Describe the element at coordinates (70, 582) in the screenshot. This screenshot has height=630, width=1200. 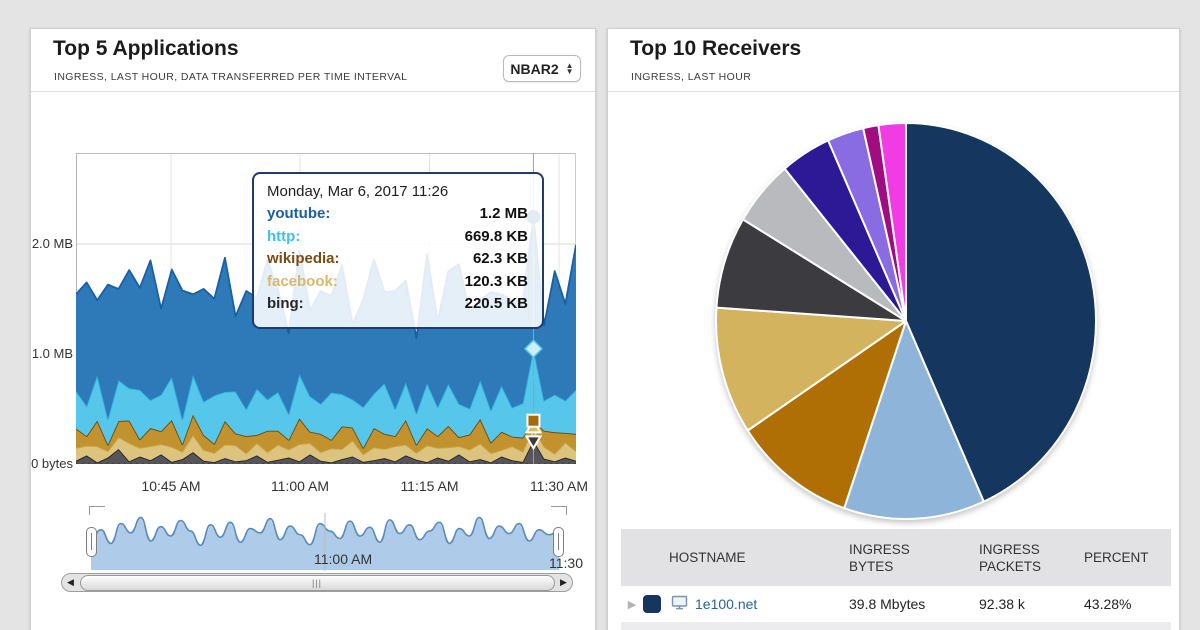
I see `scroll-left-arrow-icon: ◀` at that location.